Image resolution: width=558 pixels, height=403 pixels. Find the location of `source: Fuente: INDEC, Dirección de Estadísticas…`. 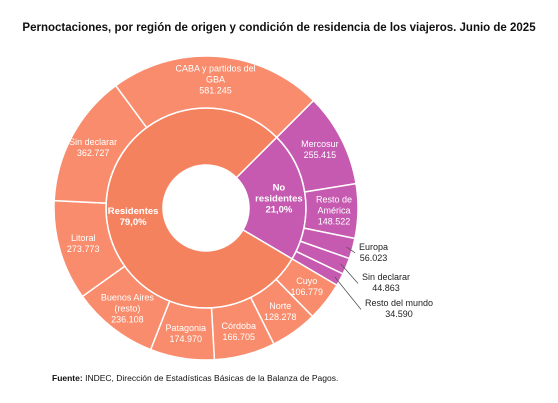

source: Fuente: INDEC, Dirección de Estadísticas… is located at coordinates (195, 378).